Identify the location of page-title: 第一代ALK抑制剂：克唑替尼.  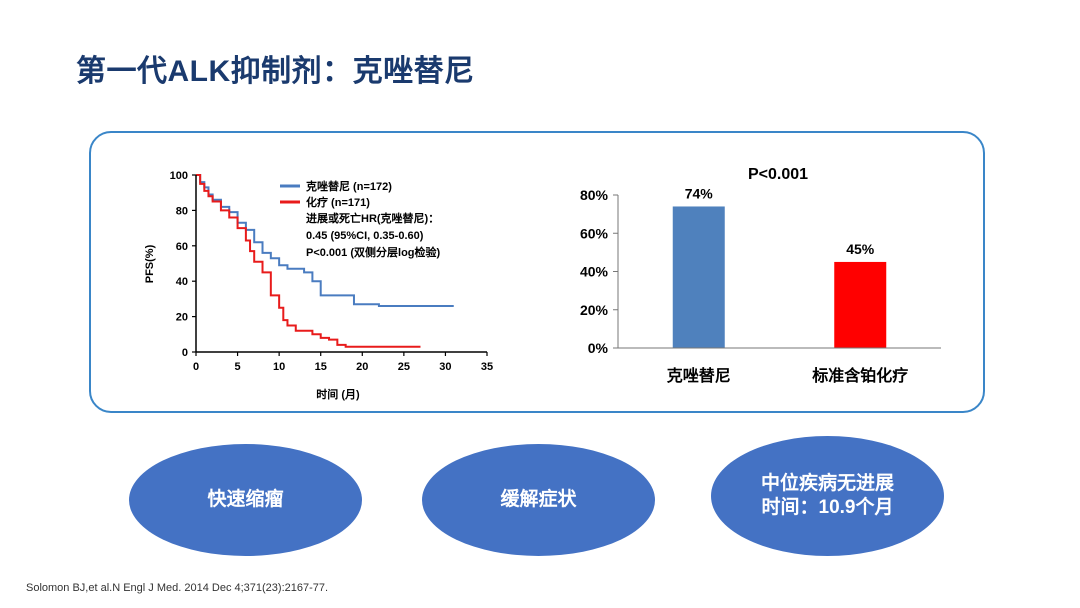
(275, 71).